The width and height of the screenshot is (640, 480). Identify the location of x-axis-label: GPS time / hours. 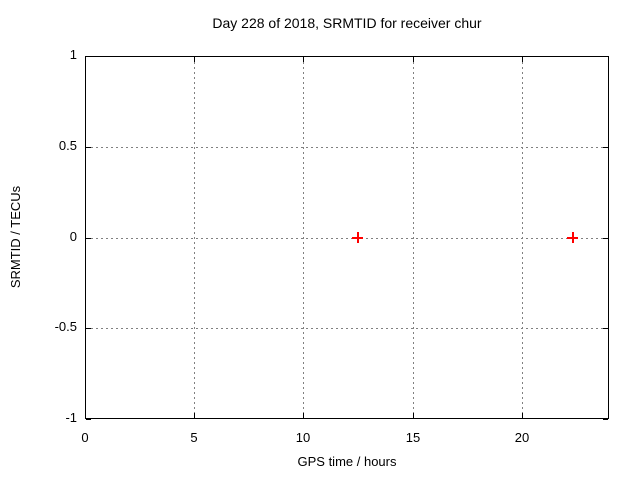
(347, 461).